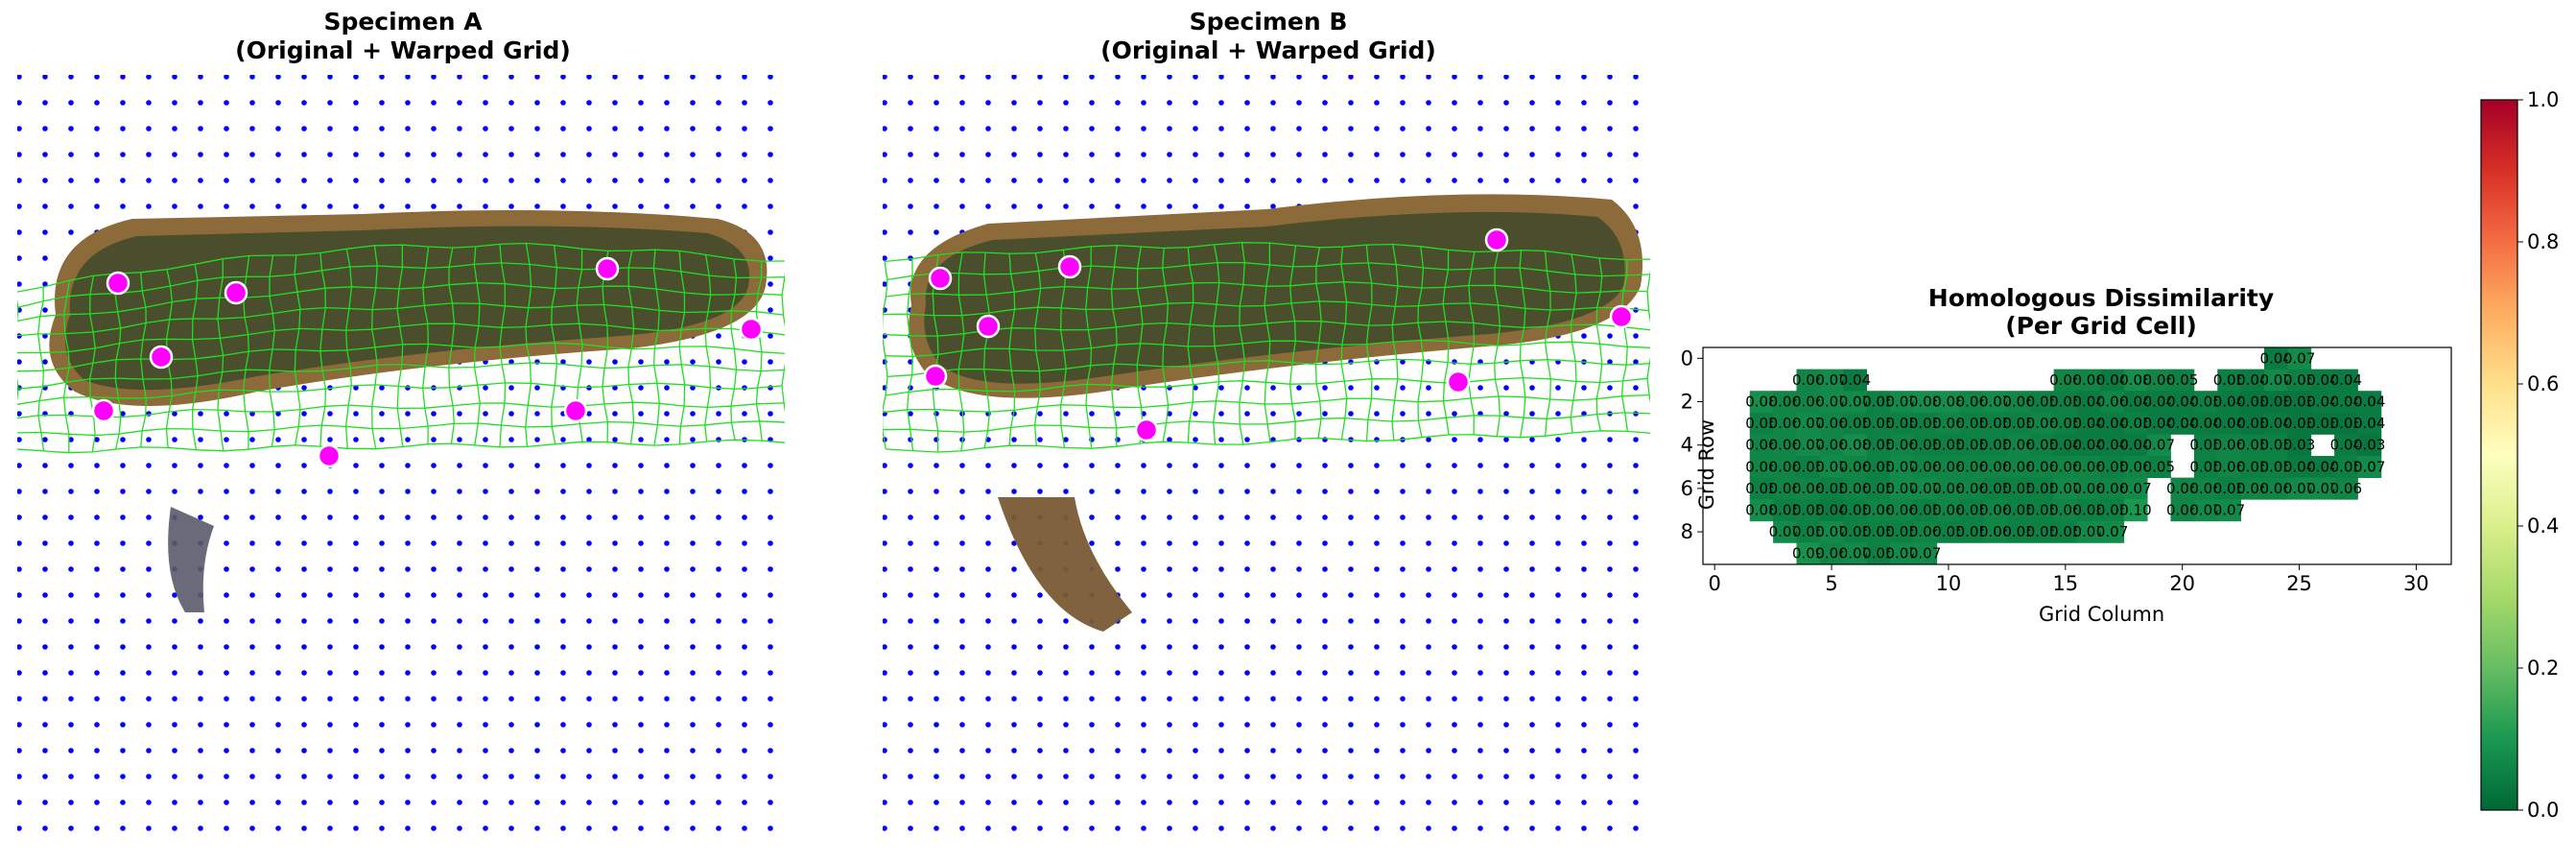  Describe the element at coordinates (2543, 99) in the screenshot. I see `colorbar-tick-label: 1.0` at that location.